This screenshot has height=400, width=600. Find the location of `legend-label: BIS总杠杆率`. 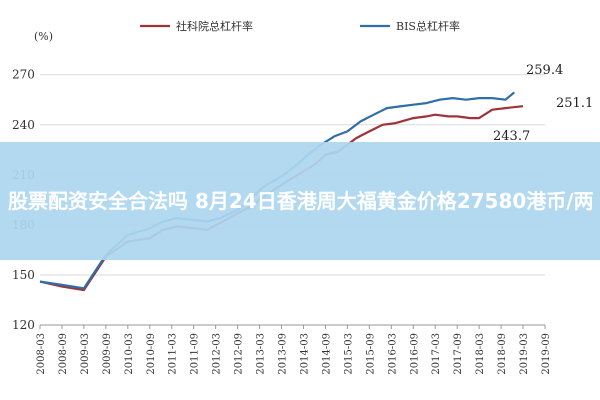

legend-label: BIS总杠杆率 is located at coordinates (428, 26).